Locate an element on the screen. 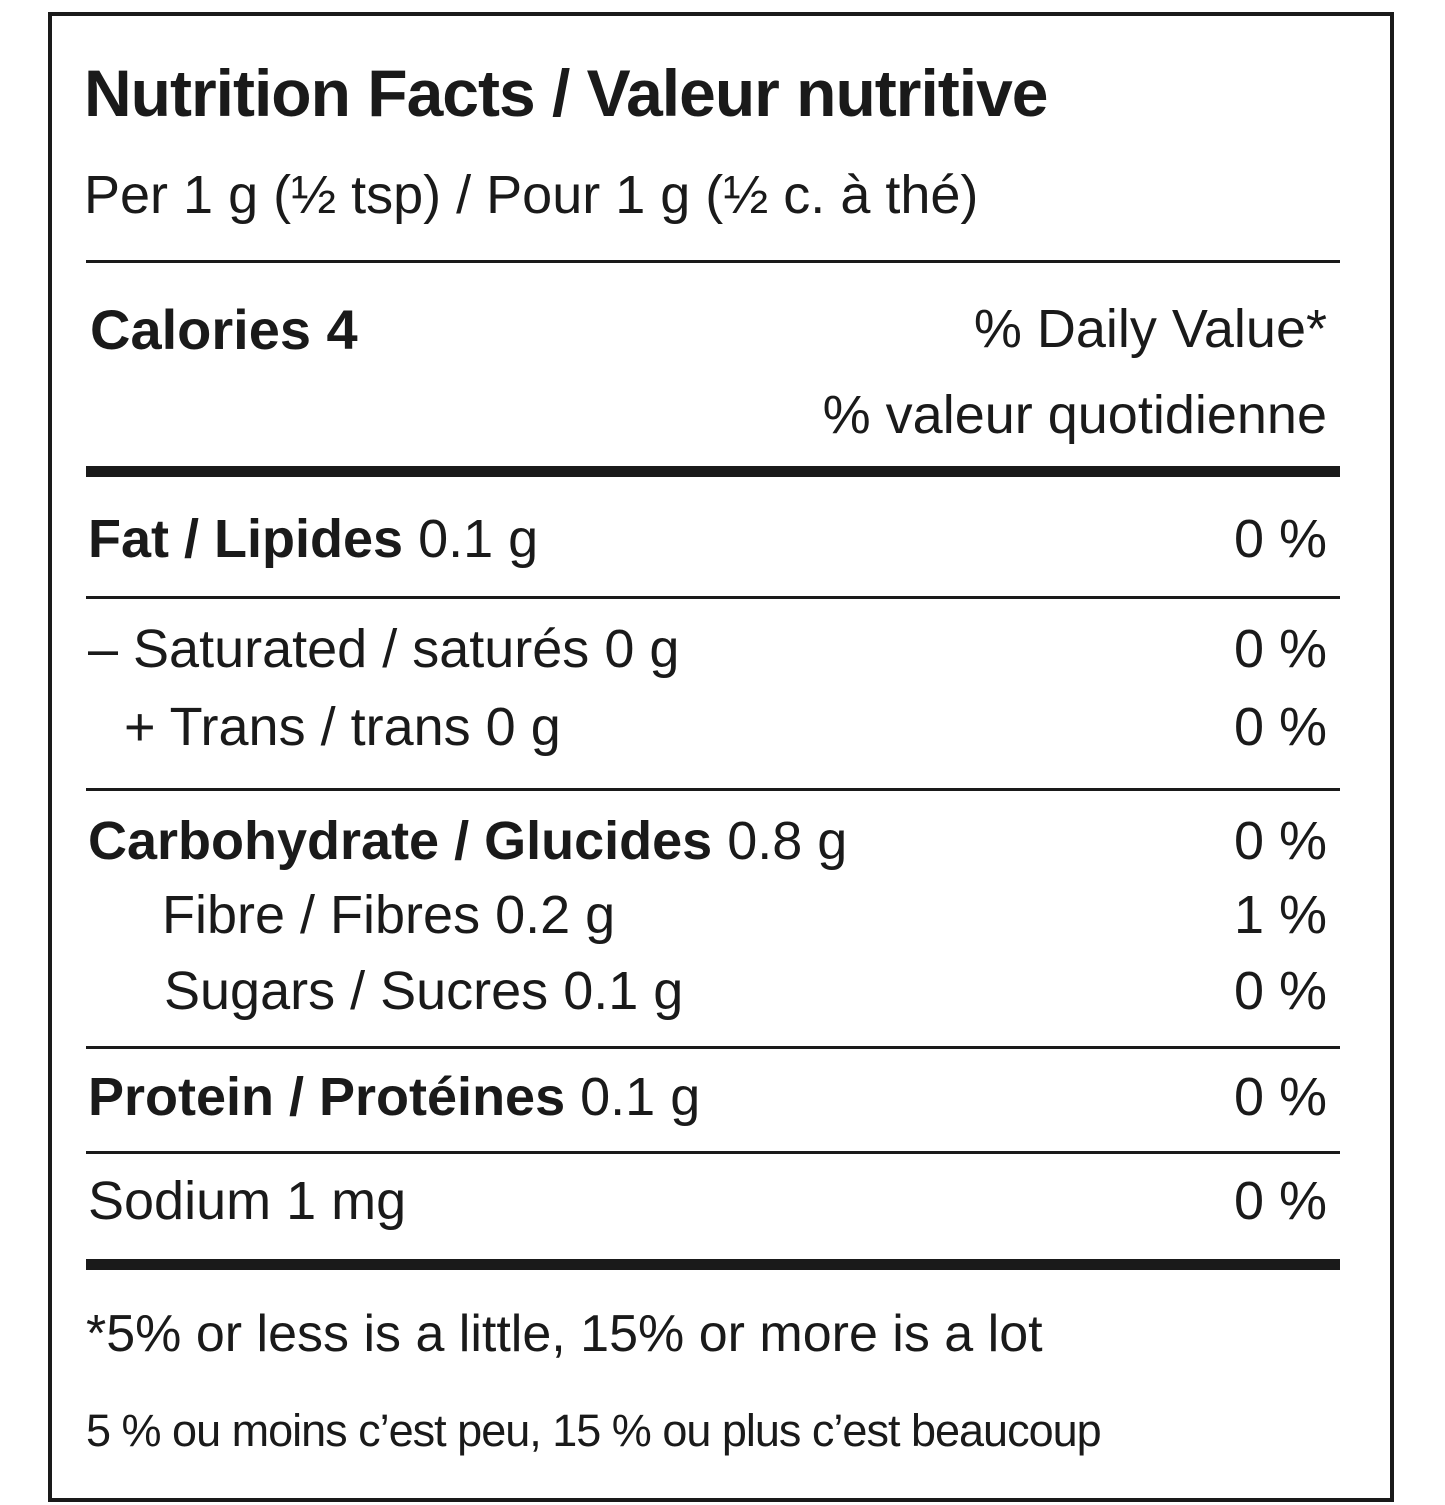 This screenshot has width=1445, height=1505. row: – Saturated / saturés 0 g is located at coordinates (383, 649).